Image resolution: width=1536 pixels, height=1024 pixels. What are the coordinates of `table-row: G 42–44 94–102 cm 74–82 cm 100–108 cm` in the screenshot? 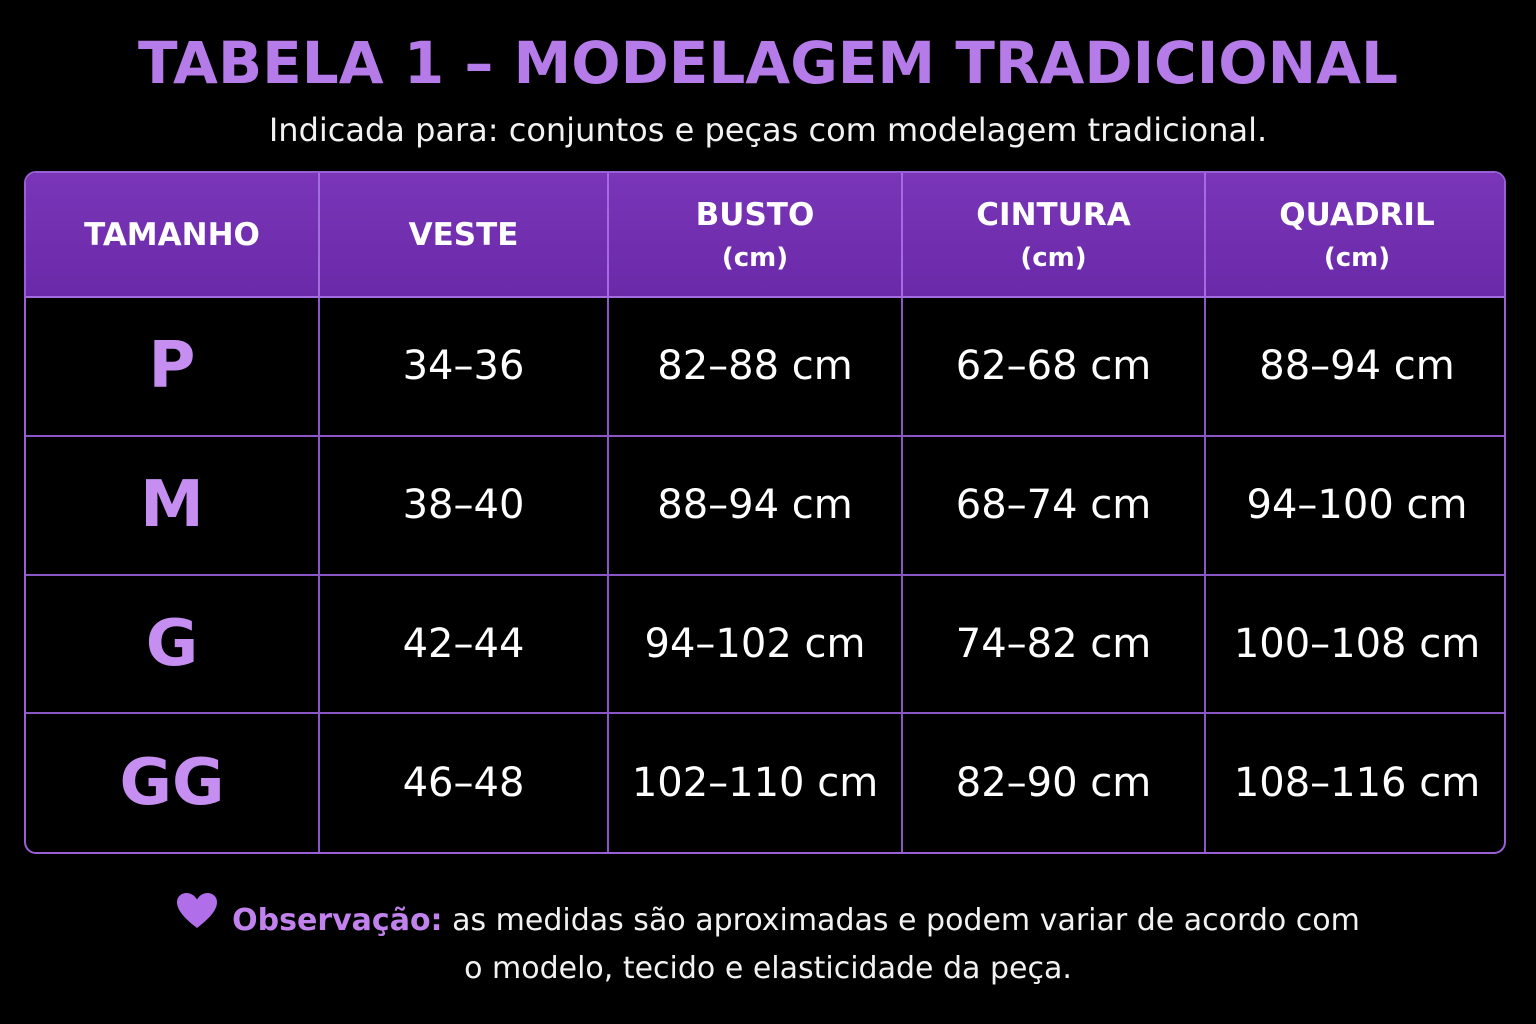 It's located at (765, 644).